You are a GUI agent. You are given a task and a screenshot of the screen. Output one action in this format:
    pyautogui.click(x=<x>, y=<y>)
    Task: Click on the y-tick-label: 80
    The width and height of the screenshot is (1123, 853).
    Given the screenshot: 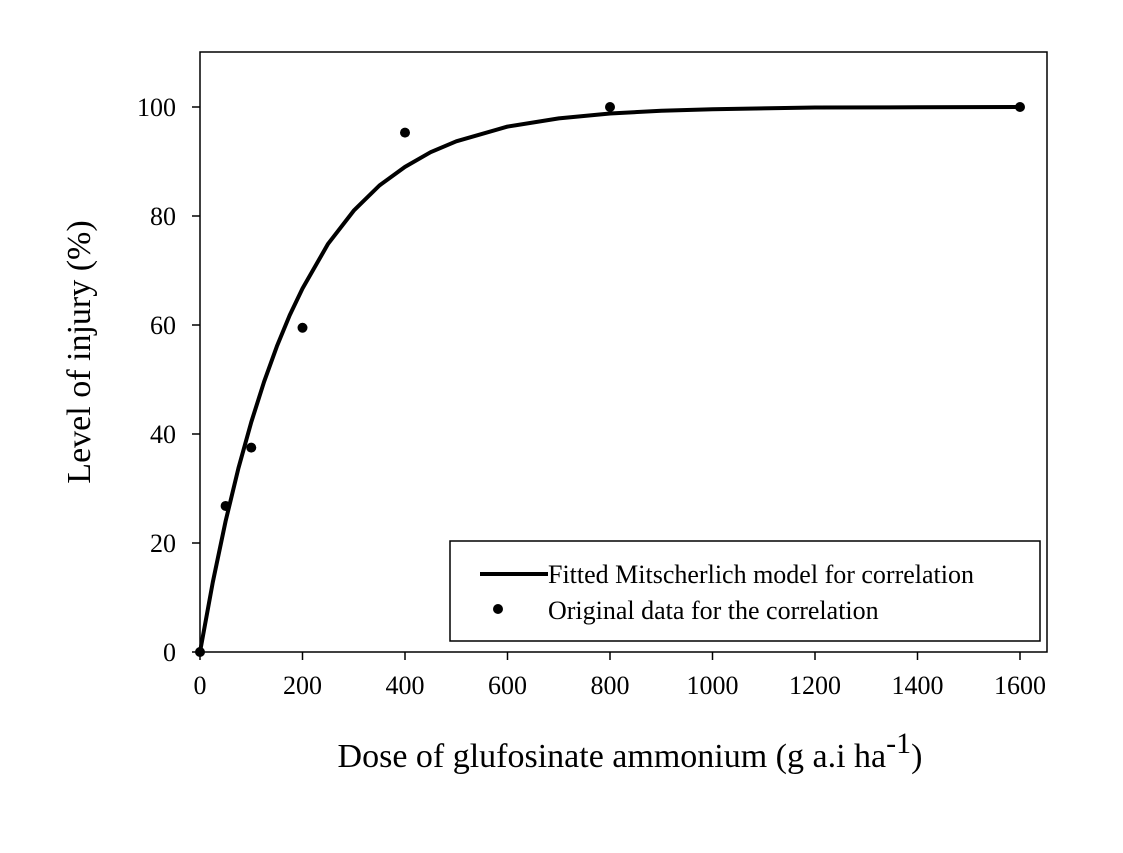 What is the action you would take?
    pyautogui.click(x=163, y=216)
    